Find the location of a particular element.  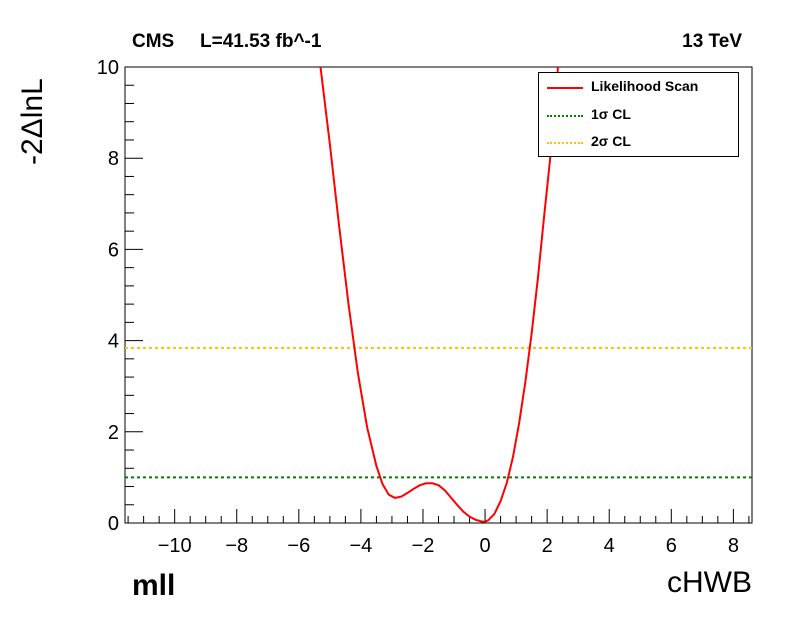

legend-swatch-1sigma is located at coordinates (565, 116).